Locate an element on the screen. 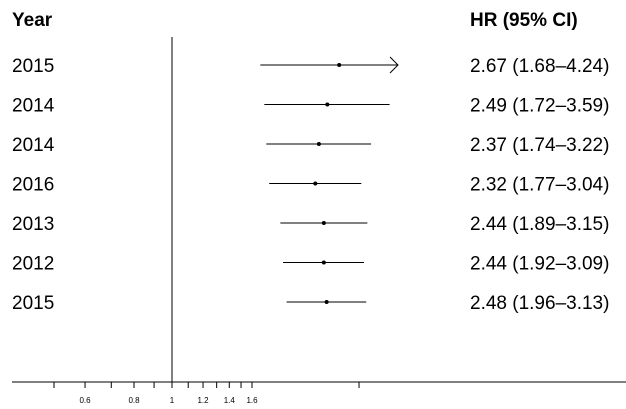 This screenshot has width=626, height=409. row-year-label: 2016 is located at coordinates (33, 185).